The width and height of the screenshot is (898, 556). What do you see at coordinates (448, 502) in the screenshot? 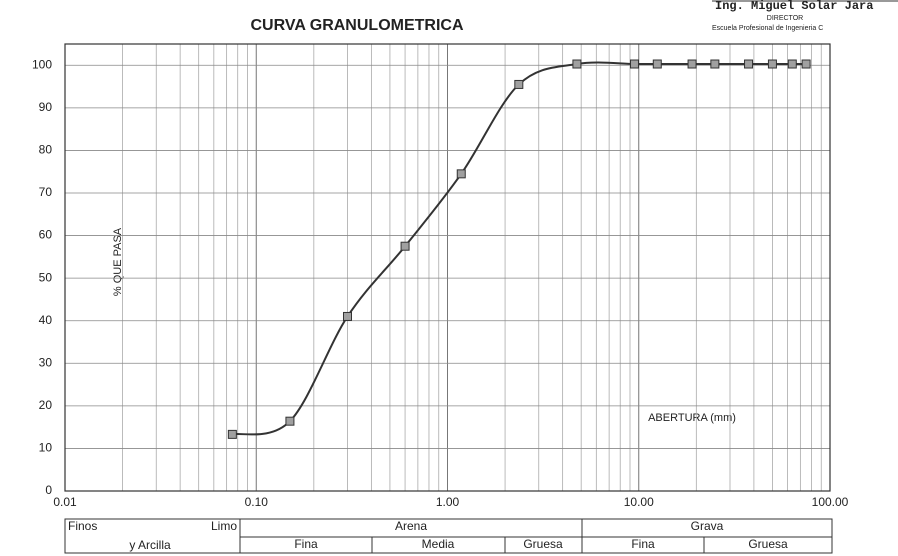
I see `x-tick-label: 1.00` at bounding box center [448, 502].